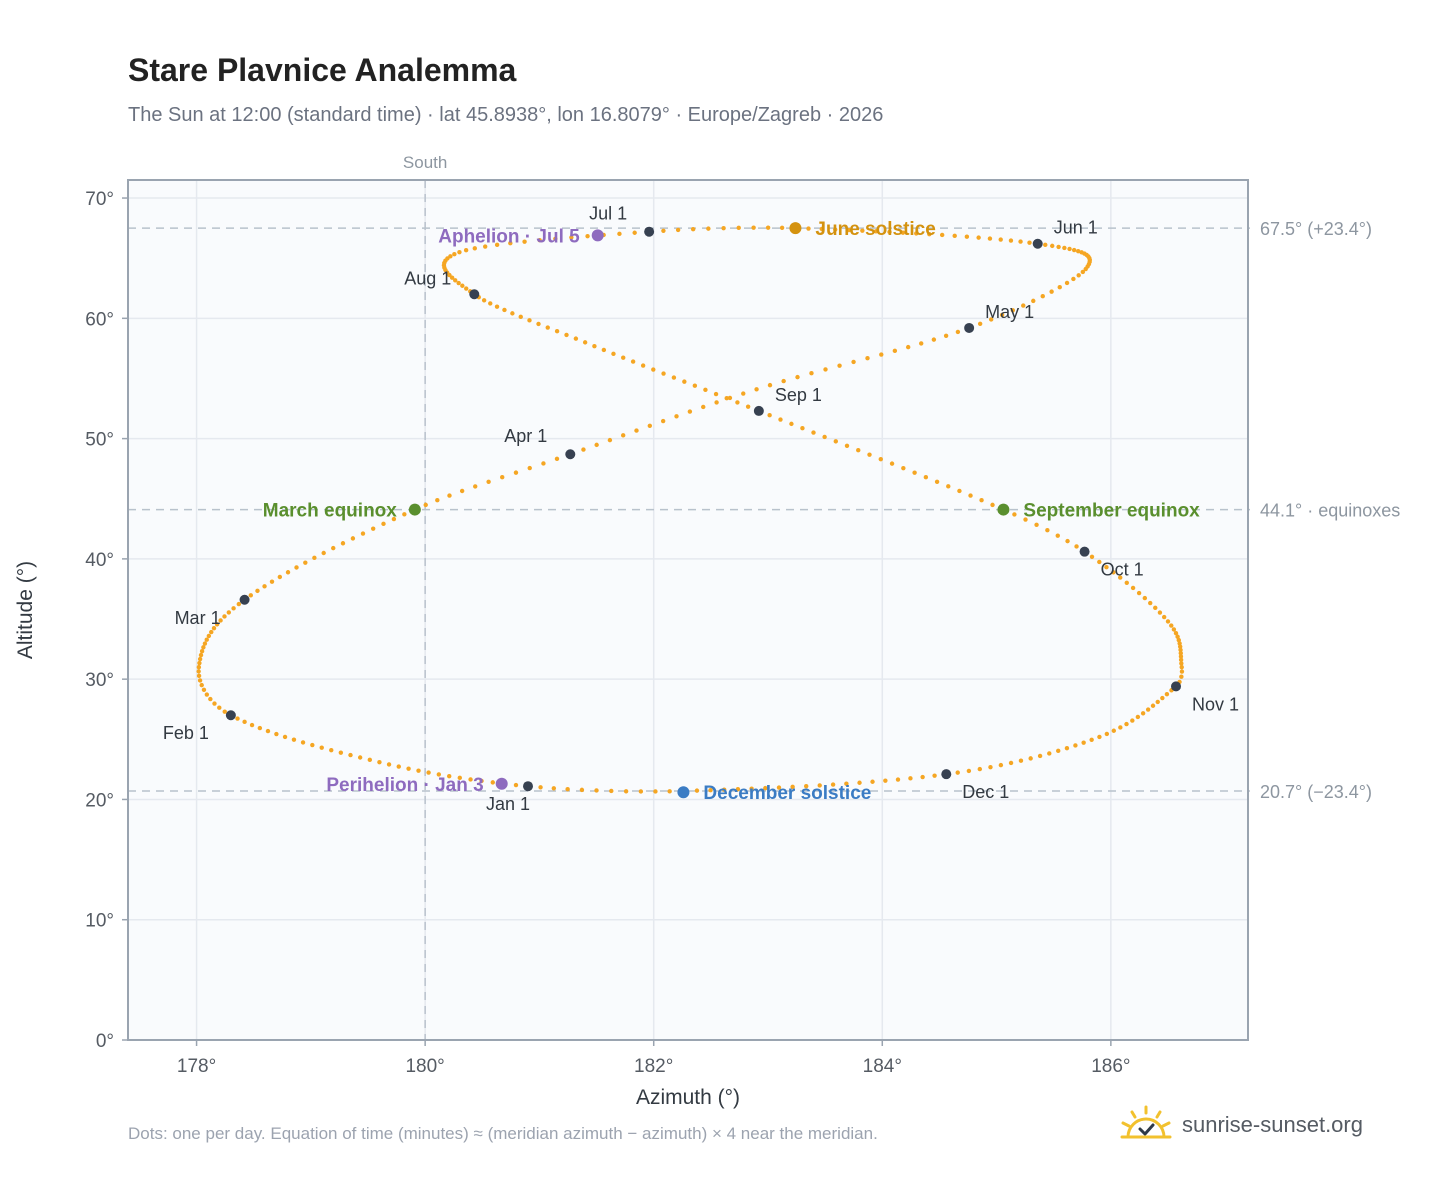 Image resolution: width=1448 pixels, height=1188 pixels. Describe the element at coordinates (608, 214) in the screenshot. I see `month-marker-label: Jul 1` at that location.